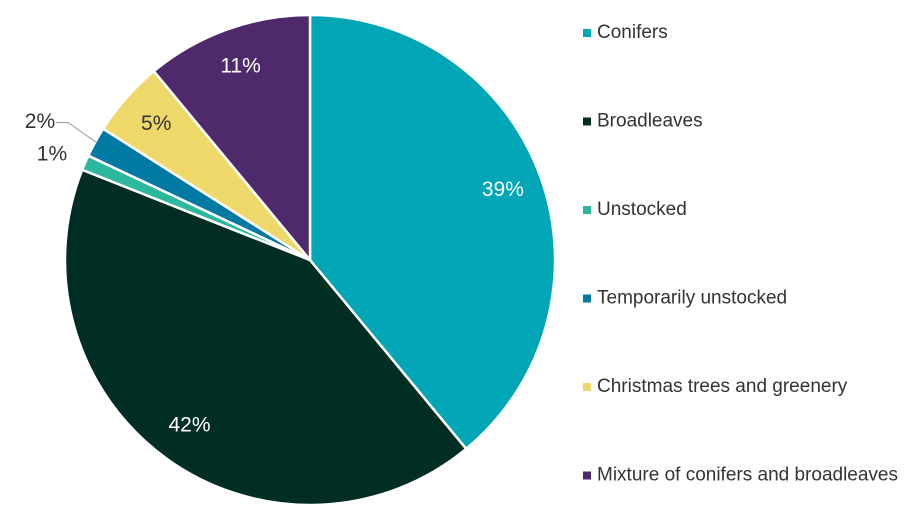 Image resolution: width=912 pixels, height=519 pixels. Describe the element at coordinates (632, 32) in the screenshot. I see `legend-label: Conifers` at that location.